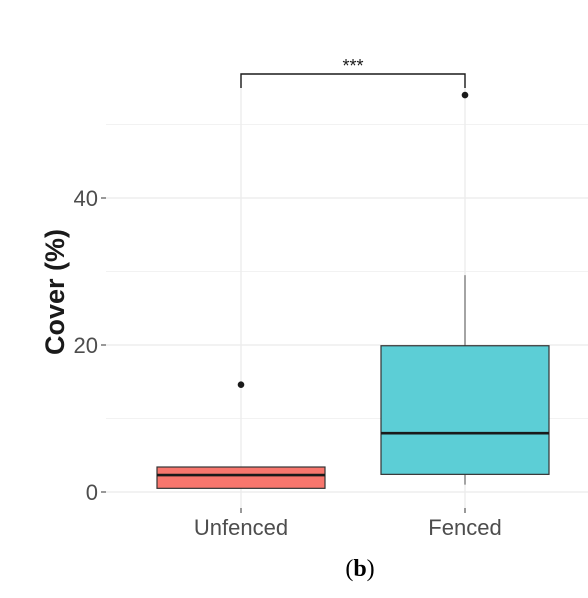 This screenshot has width=588, height=598. Describe the element at coordinates (353, 80) in the screenshot. I see `bracket-line` at that location.